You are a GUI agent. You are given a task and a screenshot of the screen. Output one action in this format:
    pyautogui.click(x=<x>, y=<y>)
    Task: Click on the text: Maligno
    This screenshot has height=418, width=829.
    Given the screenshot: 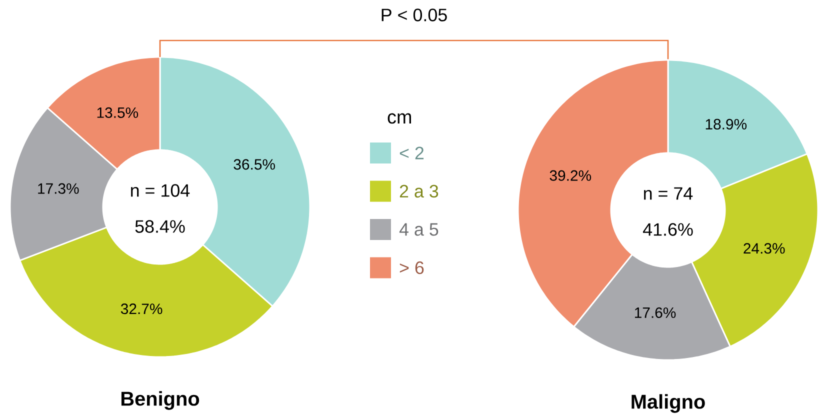 What is the action you would take?
    pyautogui.click(x=668, y=403)
    